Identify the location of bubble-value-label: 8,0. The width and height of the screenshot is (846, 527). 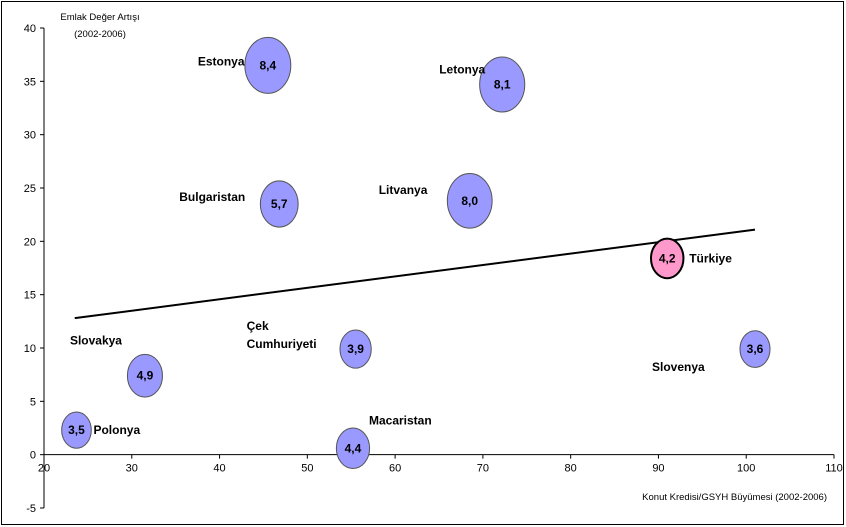
(469, 201).